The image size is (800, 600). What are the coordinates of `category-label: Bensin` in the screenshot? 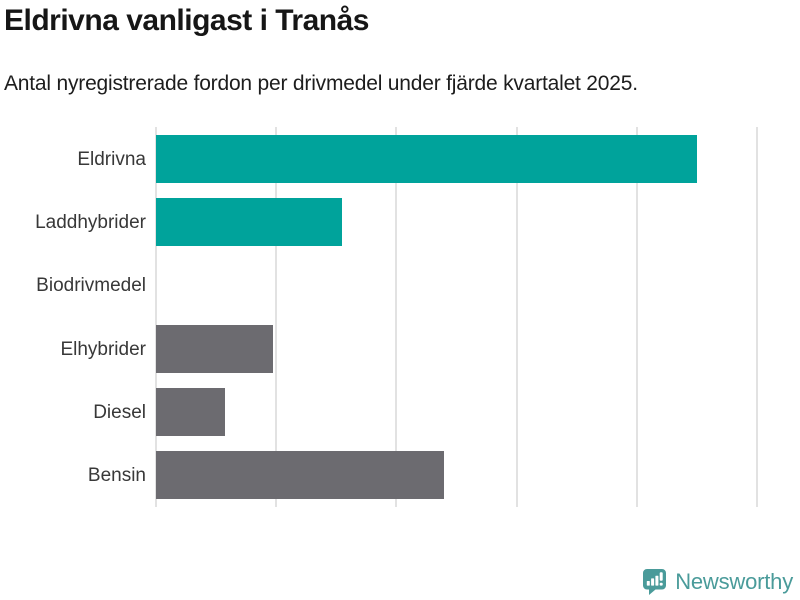 It's located at (116, 476).